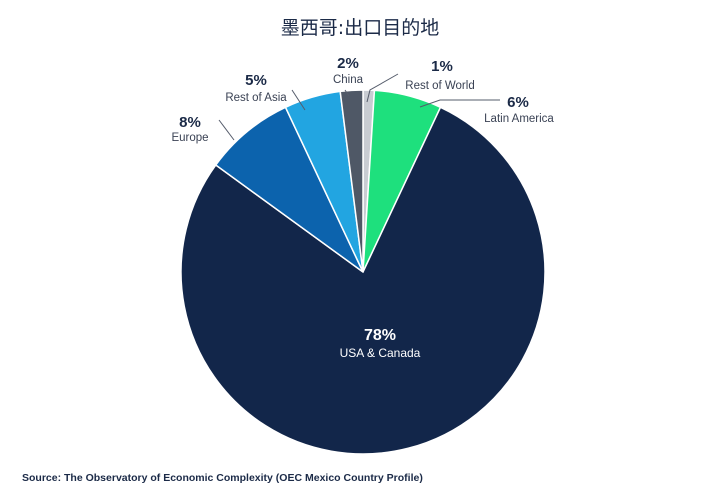  What do you see at coordinates (442, 66) in the screenshot?
I see `pct-rest-of-world: 1%` at bounding box center [442, 66].